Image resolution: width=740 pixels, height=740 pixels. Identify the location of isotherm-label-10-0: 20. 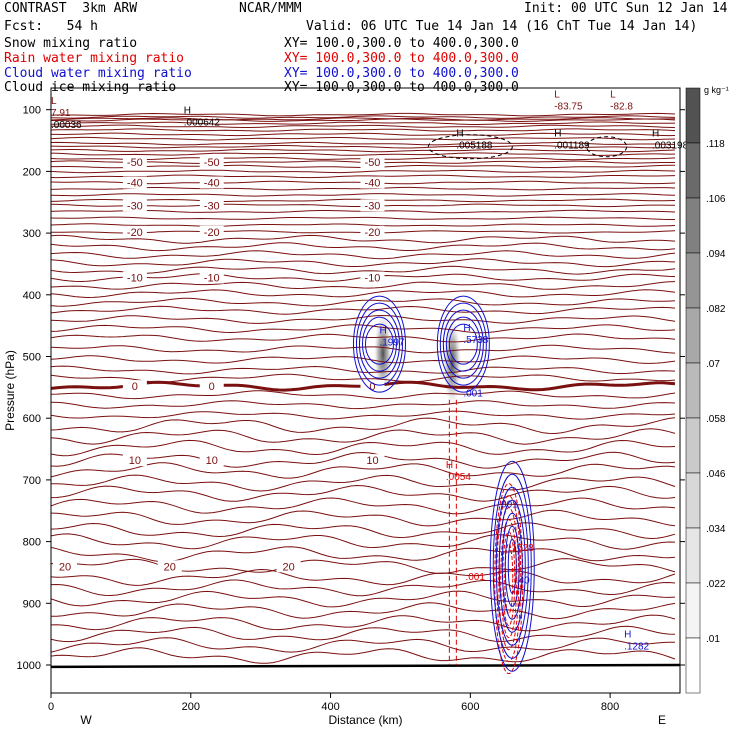
(65, 567).